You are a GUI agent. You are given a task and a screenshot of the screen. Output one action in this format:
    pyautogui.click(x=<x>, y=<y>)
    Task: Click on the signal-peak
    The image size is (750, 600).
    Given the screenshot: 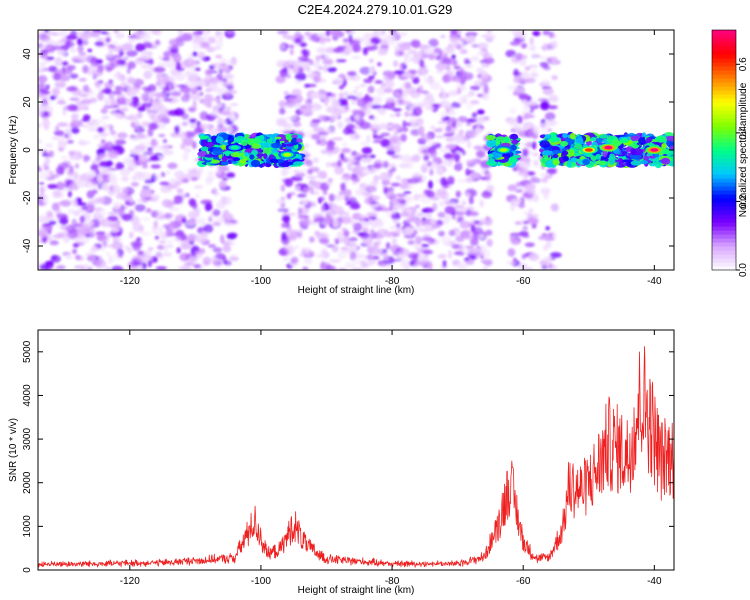 What is the action you would take?
    pyautogui.click(x=608, y=147)
    